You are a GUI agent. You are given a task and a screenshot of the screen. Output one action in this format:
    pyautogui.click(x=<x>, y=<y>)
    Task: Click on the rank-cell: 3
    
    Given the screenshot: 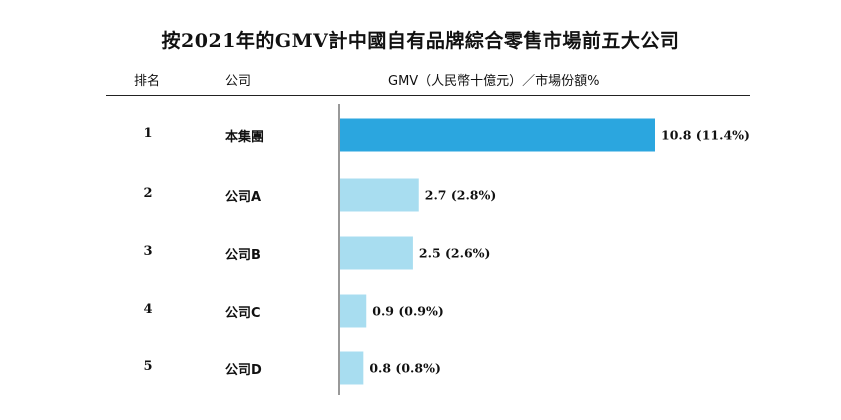 What is the action you would take?
    pyautogui.click(x=148, y=251)
    